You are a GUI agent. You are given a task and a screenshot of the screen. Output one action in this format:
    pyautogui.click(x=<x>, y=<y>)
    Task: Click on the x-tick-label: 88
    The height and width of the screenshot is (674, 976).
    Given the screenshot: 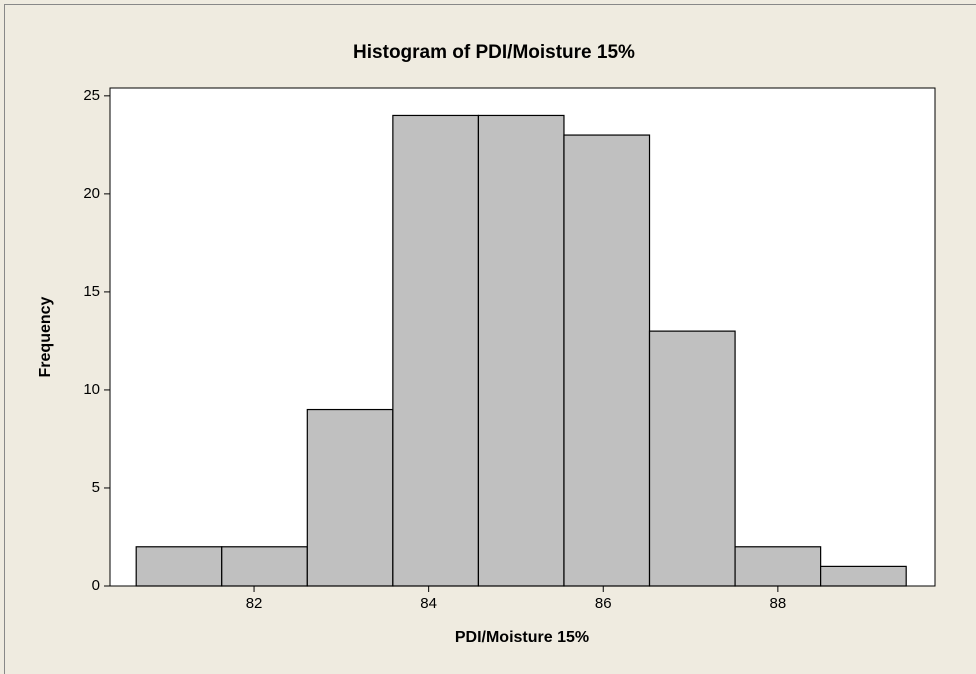 What is the action you would take?
    pyautogui.click(x=778, y=603)
    